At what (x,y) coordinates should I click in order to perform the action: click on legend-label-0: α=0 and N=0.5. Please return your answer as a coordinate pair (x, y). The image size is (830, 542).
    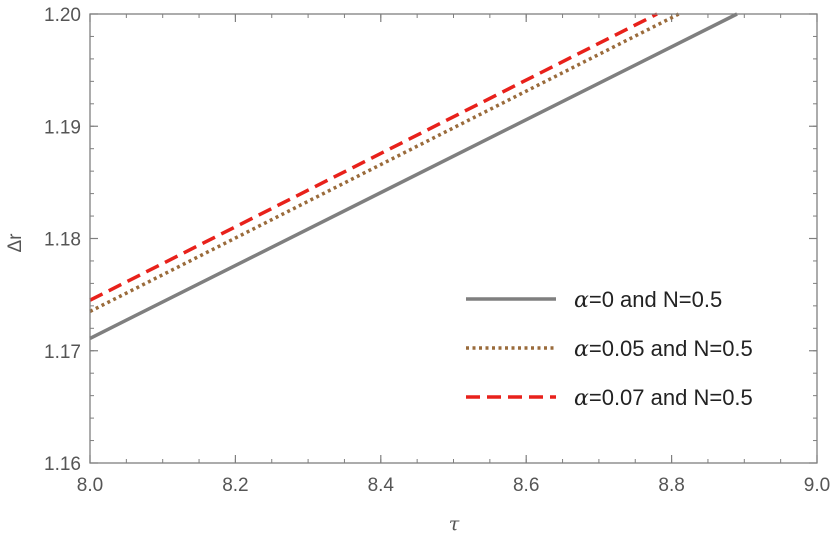
    Looking at the image, I should click on (648, 300).